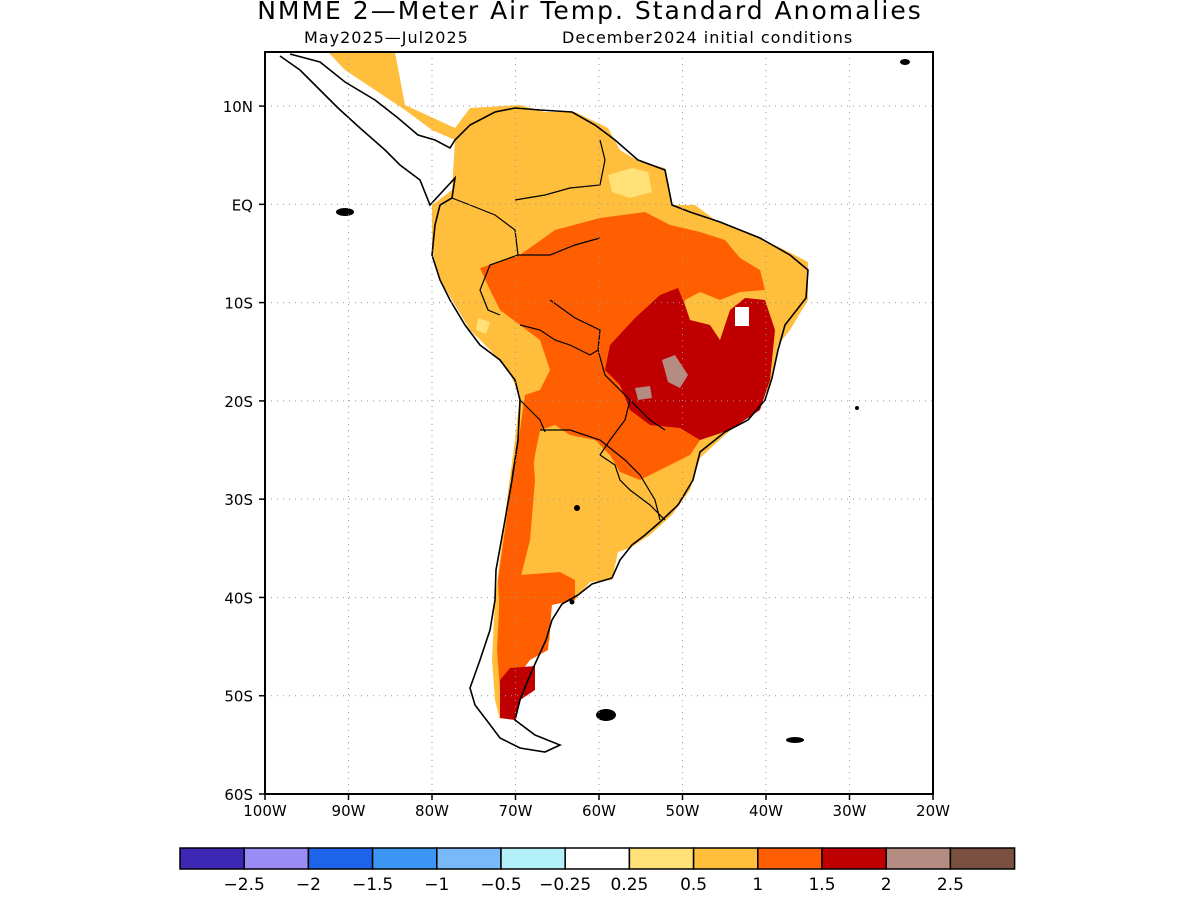 Image resolution: width=1200 pixels, height=900 pixels. I want to click on anomaly-region-0.25-0.5-b, so click(483, 326).